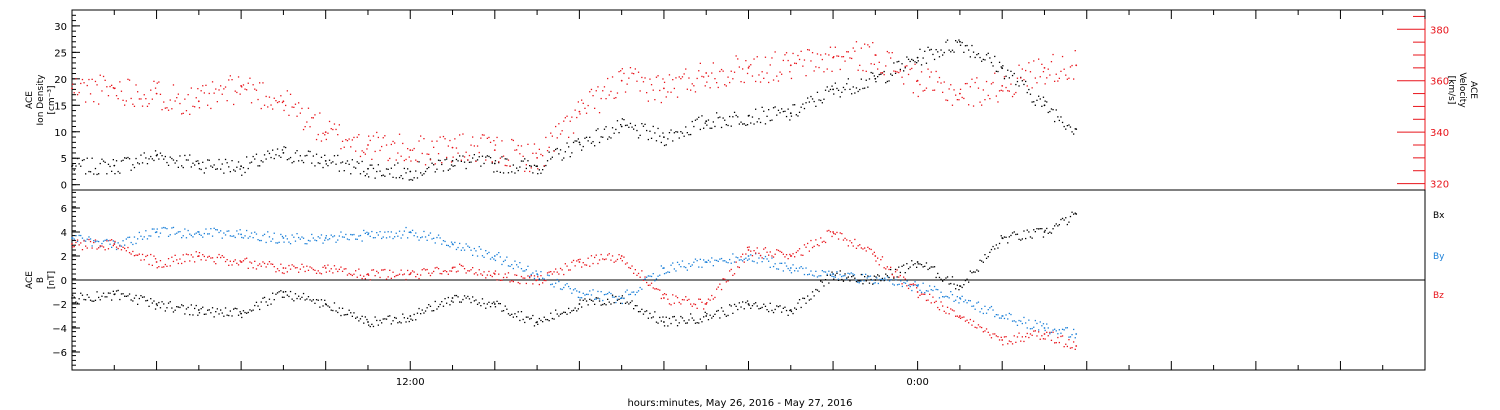 The width and height of the screenshot is (1500, 410). What do you see at coordinates (917, 382) in the screenshot?
I see `x-tick-label: 0:00` at bounding box center [917, 382].